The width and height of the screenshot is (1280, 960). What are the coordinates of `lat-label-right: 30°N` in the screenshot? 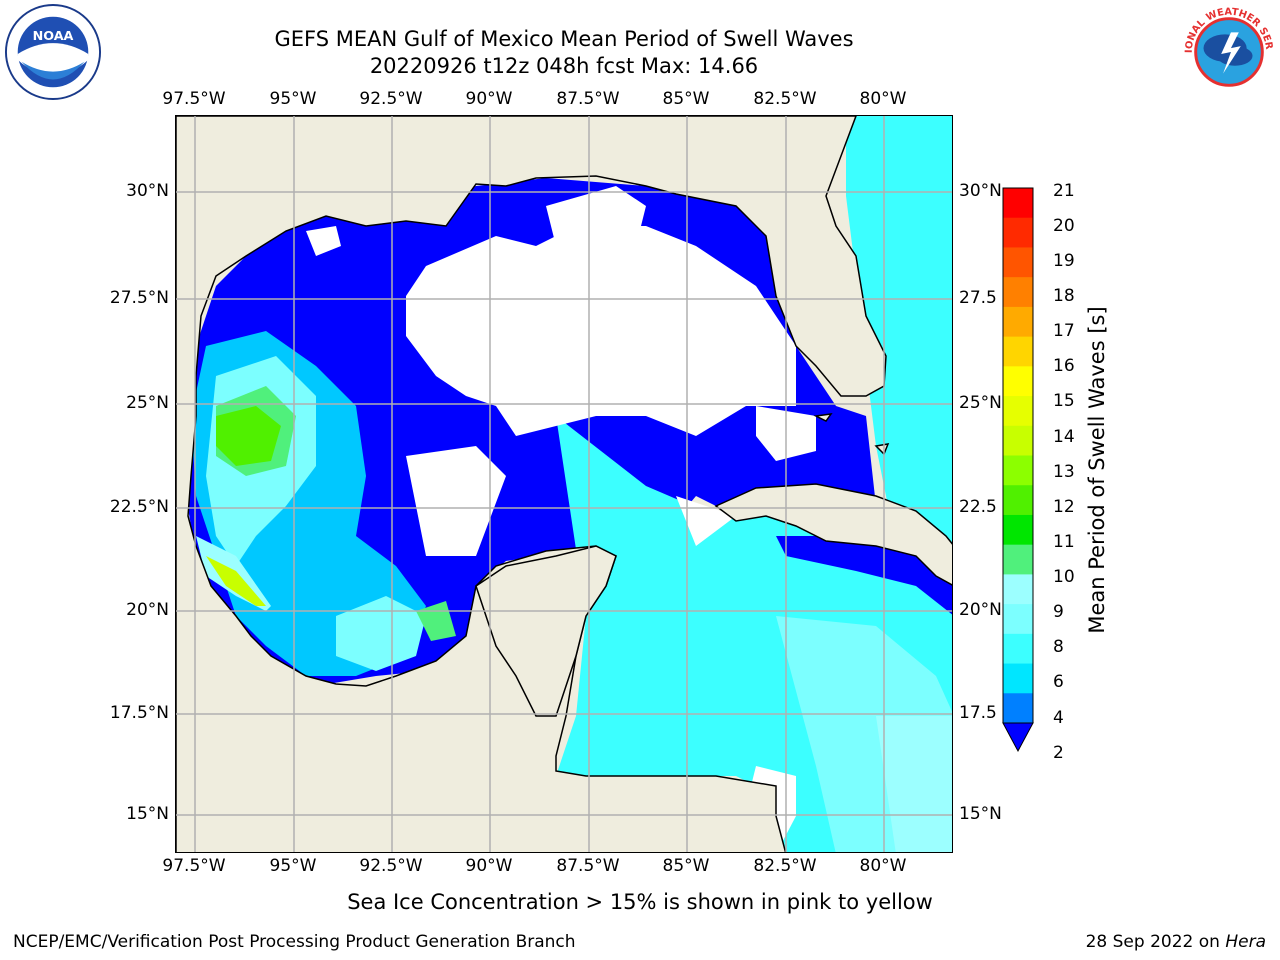 It's located at (980, 191).